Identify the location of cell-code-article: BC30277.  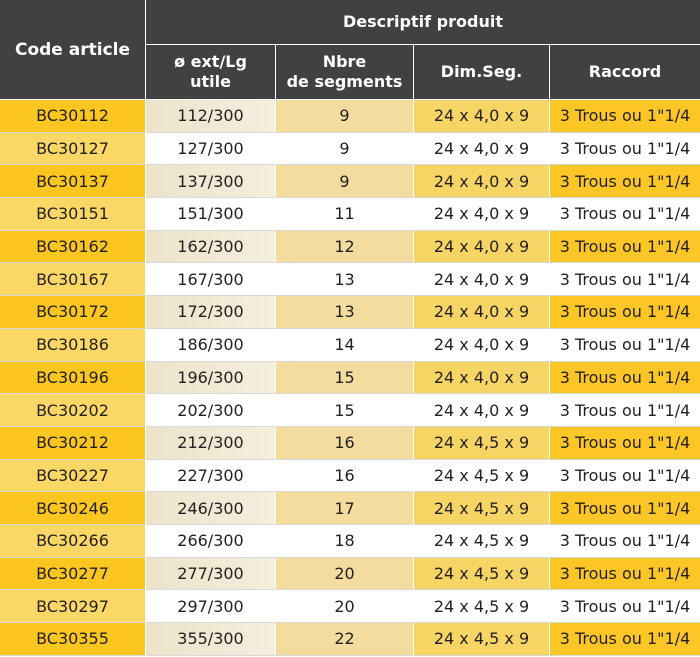
(72, 574).